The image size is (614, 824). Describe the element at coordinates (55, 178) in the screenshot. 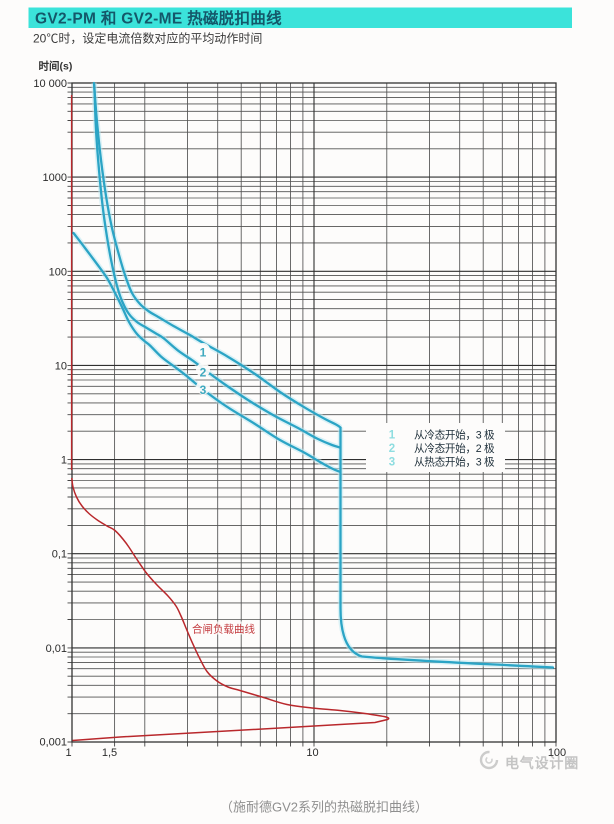

I see `svg-text: 1000` at that location.